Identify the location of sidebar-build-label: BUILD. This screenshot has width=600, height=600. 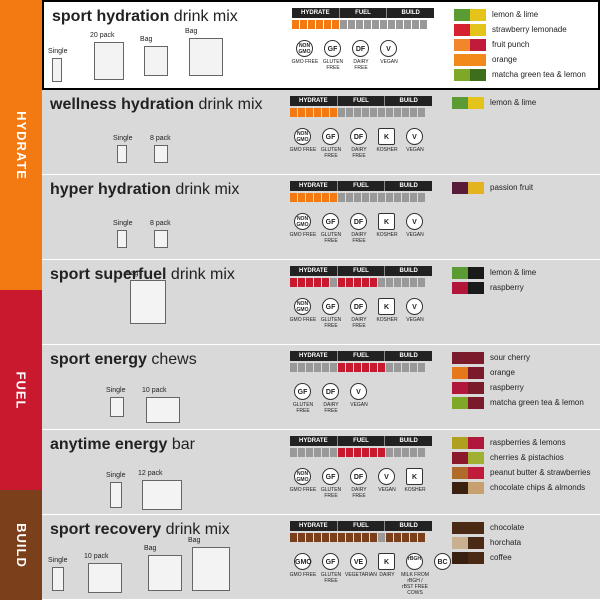
(21, 545).